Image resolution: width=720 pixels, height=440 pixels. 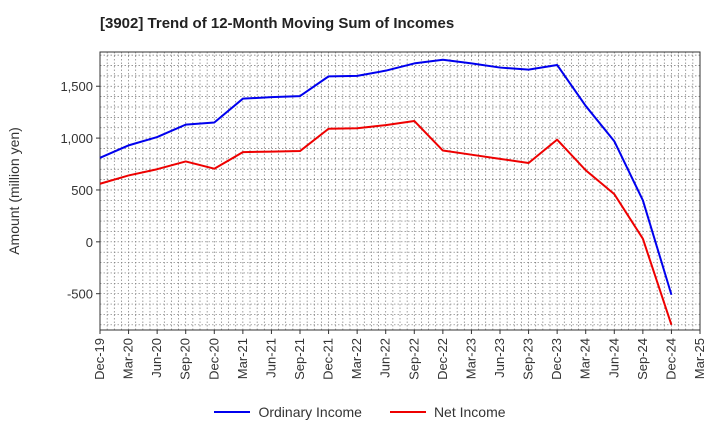 I want to click on x-tick-label: Sep-23, so click(x=528, y=359).